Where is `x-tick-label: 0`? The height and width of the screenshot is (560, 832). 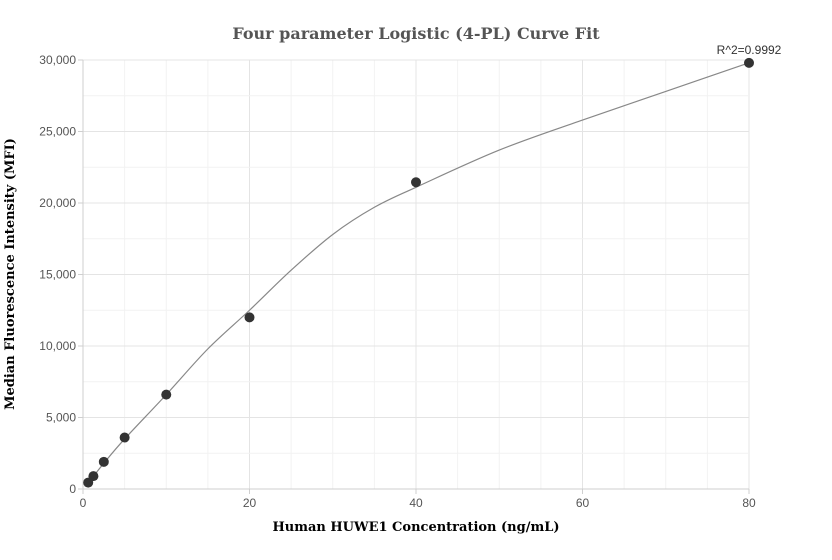
x-tick-label: 0 is located at coordinates (83, 503).